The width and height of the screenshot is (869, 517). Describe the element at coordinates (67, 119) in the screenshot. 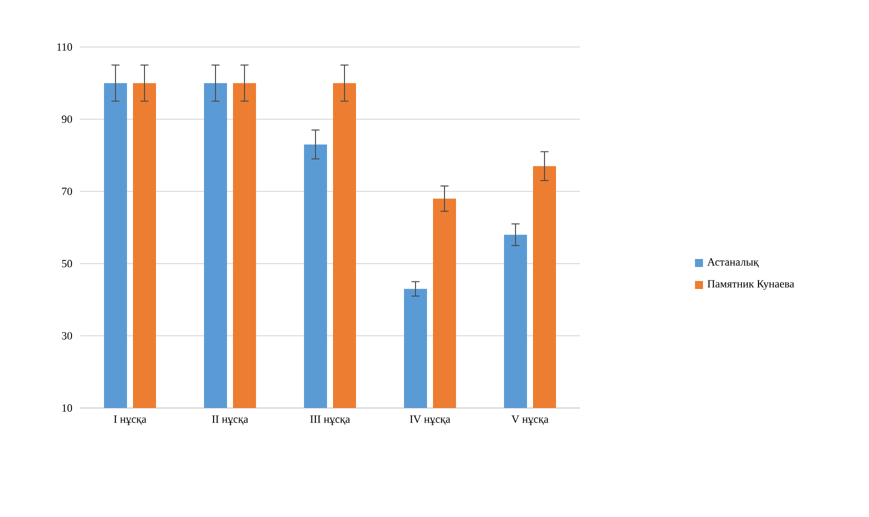

I see `y-tick-label: 90` at that location.